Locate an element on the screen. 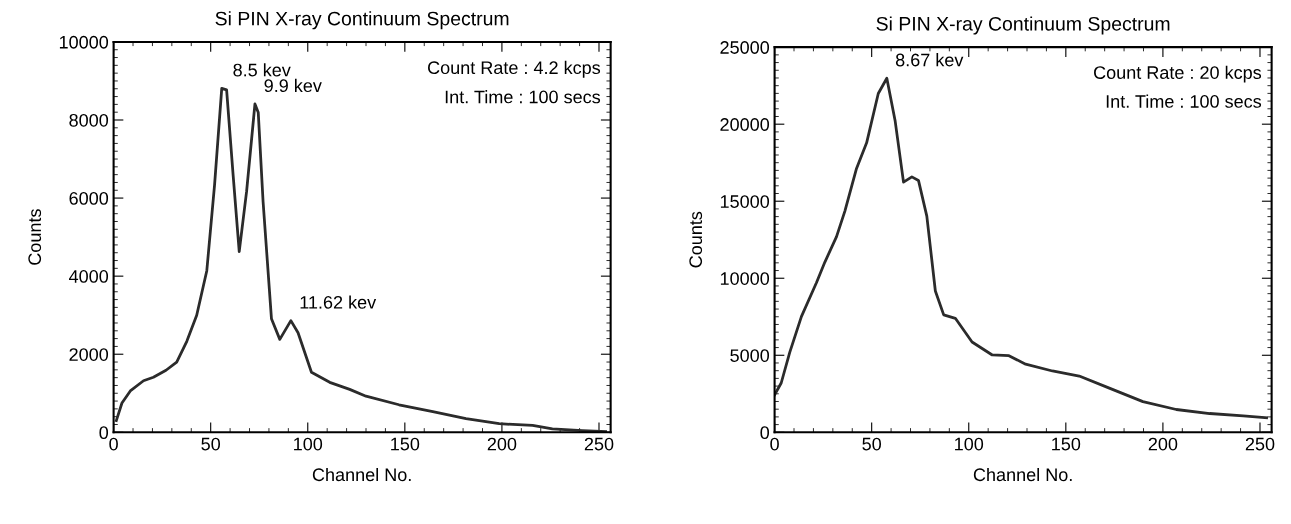 This screenshot has height=524, width=1291. annotation: 11.62 kev is located at coordinates (338, 302).